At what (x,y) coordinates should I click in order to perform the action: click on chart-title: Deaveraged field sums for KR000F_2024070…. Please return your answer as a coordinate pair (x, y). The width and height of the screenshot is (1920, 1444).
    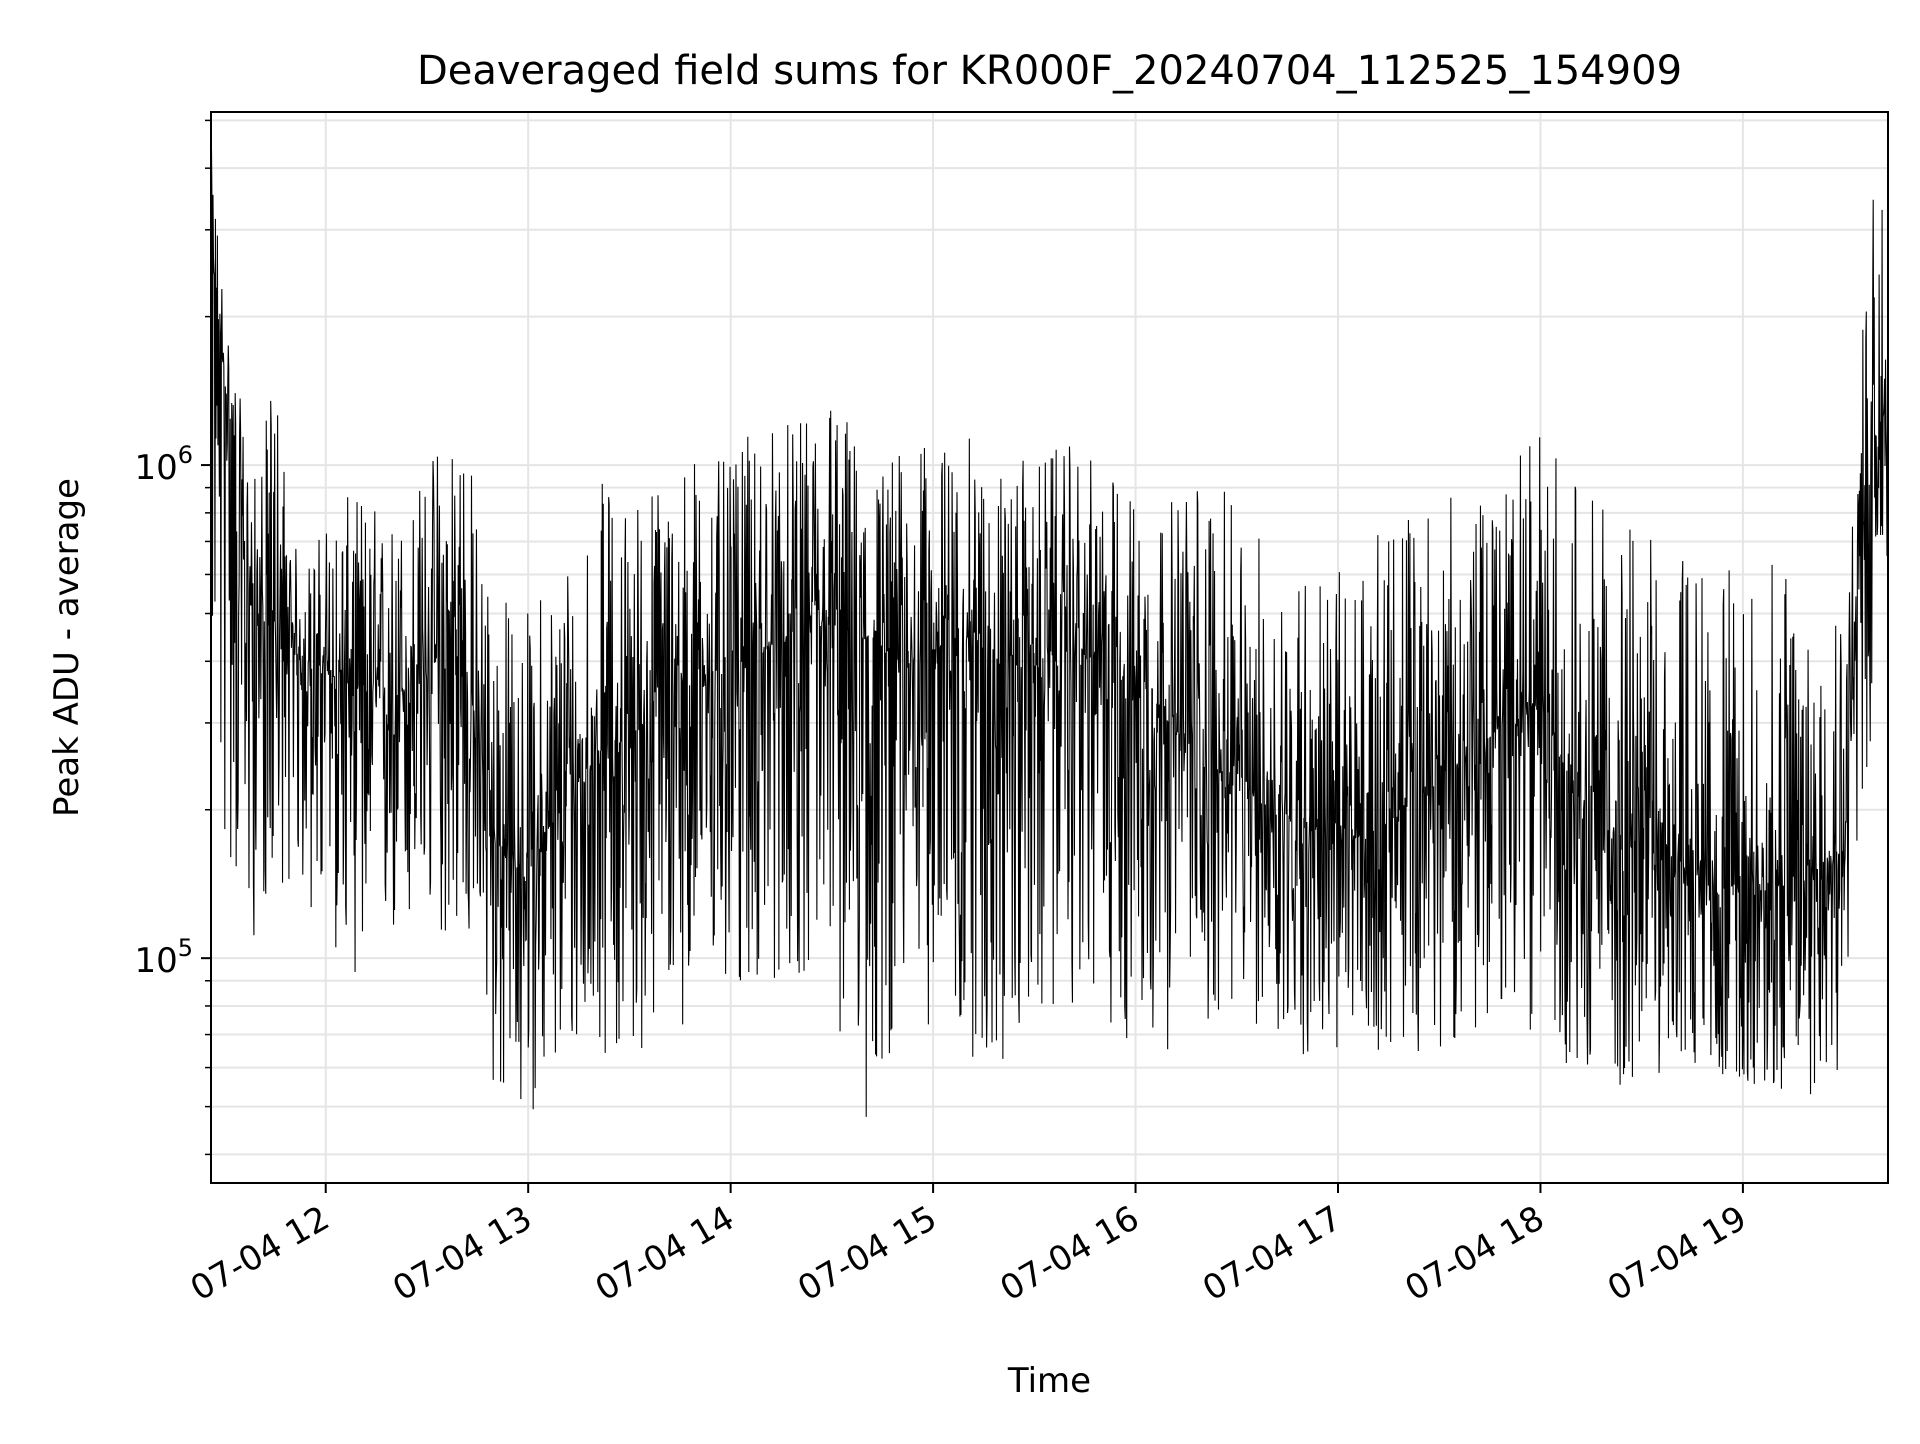
    Looking at the image, I should click on (1049, 71).